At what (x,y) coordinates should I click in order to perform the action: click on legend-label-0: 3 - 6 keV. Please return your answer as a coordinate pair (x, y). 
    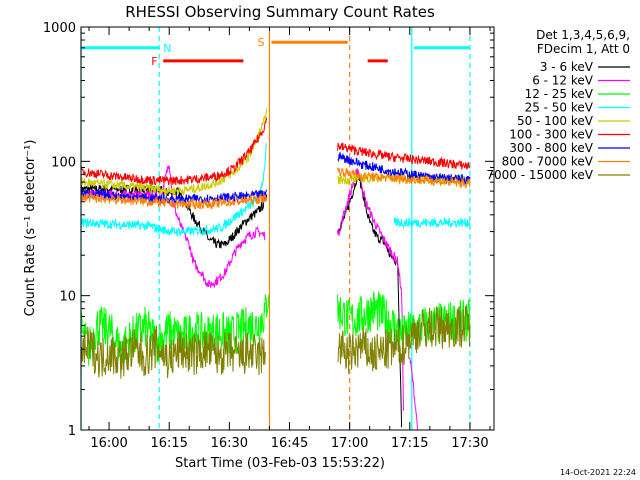
    Looking at the image, I should click on (567, 67).